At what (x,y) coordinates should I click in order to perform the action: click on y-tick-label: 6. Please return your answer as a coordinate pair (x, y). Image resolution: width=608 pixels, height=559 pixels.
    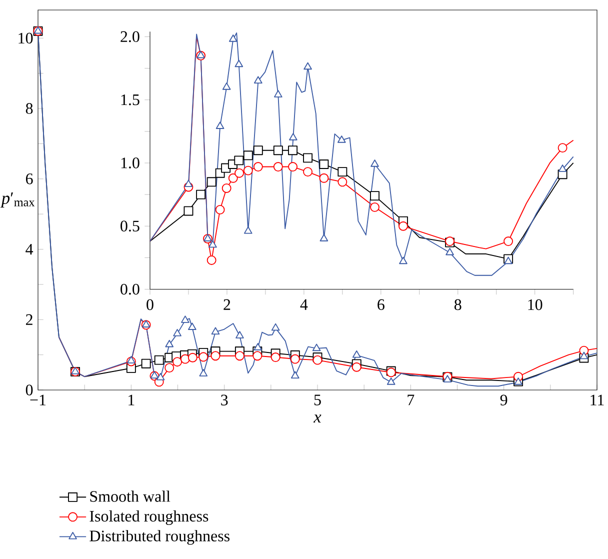
    Looking at the image, I should click on (29, 178).